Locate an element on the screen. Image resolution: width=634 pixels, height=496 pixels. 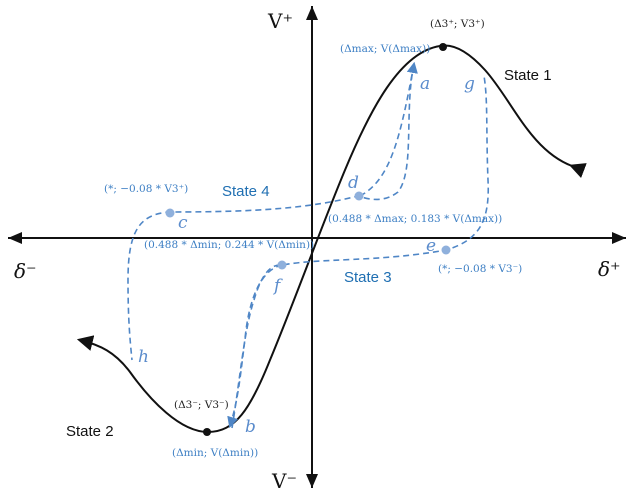
e-coordinate-annotation: (*; −0.08 * V3⁻) is located at coordinates (480, 269).